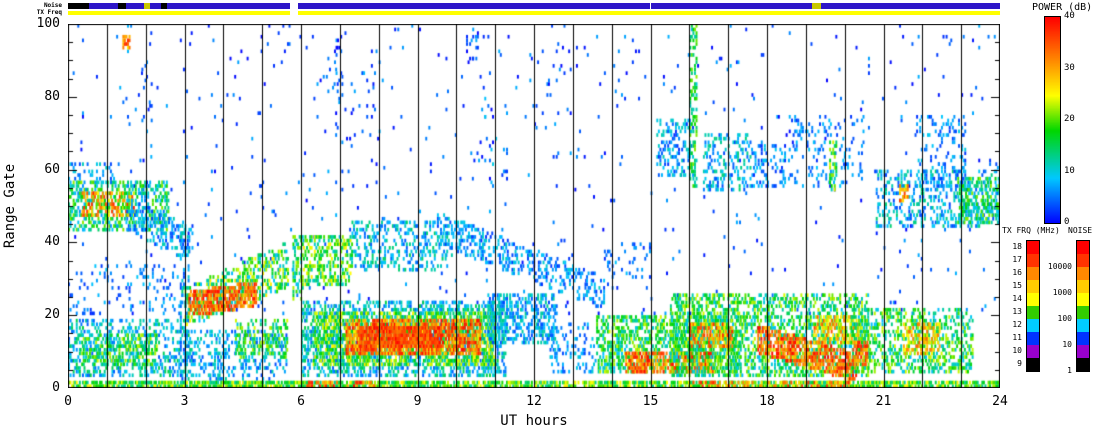  What do you see at coordinates (1080, 230) in the screenshot?
I see `noise-colorbar-title: NOISE` at bounding box center [1080, 230].